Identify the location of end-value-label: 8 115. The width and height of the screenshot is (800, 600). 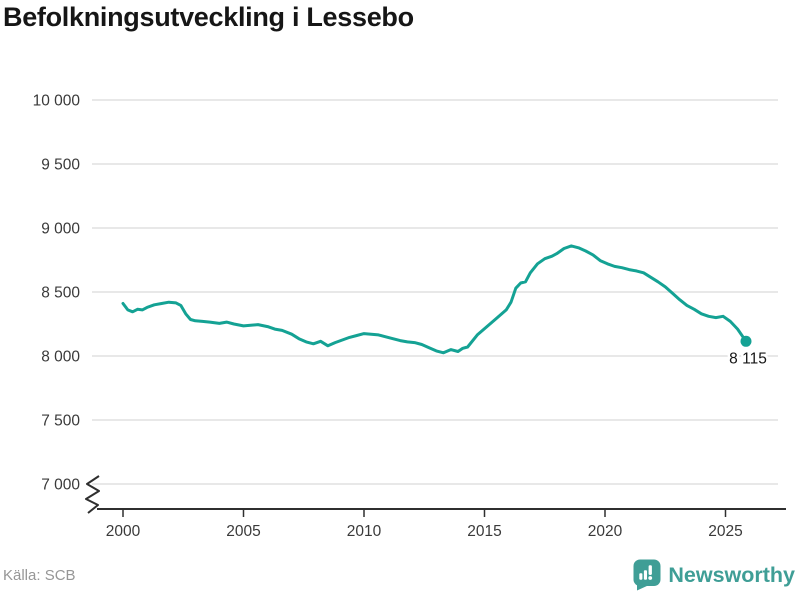
(748, 358).